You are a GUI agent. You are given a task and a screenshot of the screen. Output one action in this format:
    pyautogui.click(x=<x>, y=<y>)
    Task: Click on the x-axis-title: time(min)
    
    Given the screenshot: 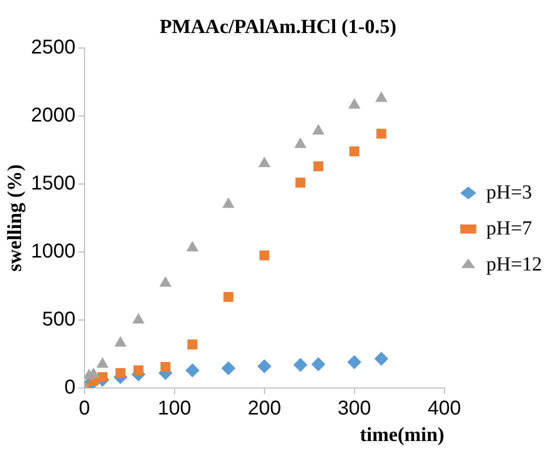 What is the action you would take?
    pyautogui.click(x=402, y=435)
    